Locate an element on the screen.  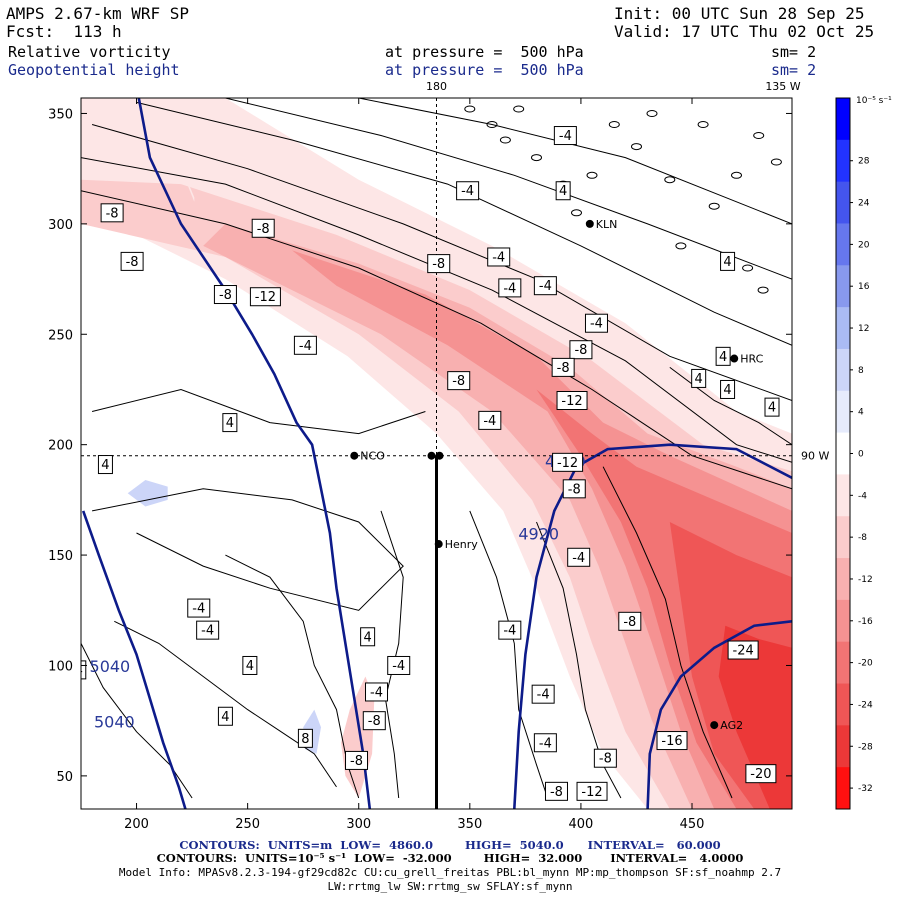
x-tick-label-350: 350 is located at coordinates (469, 824).